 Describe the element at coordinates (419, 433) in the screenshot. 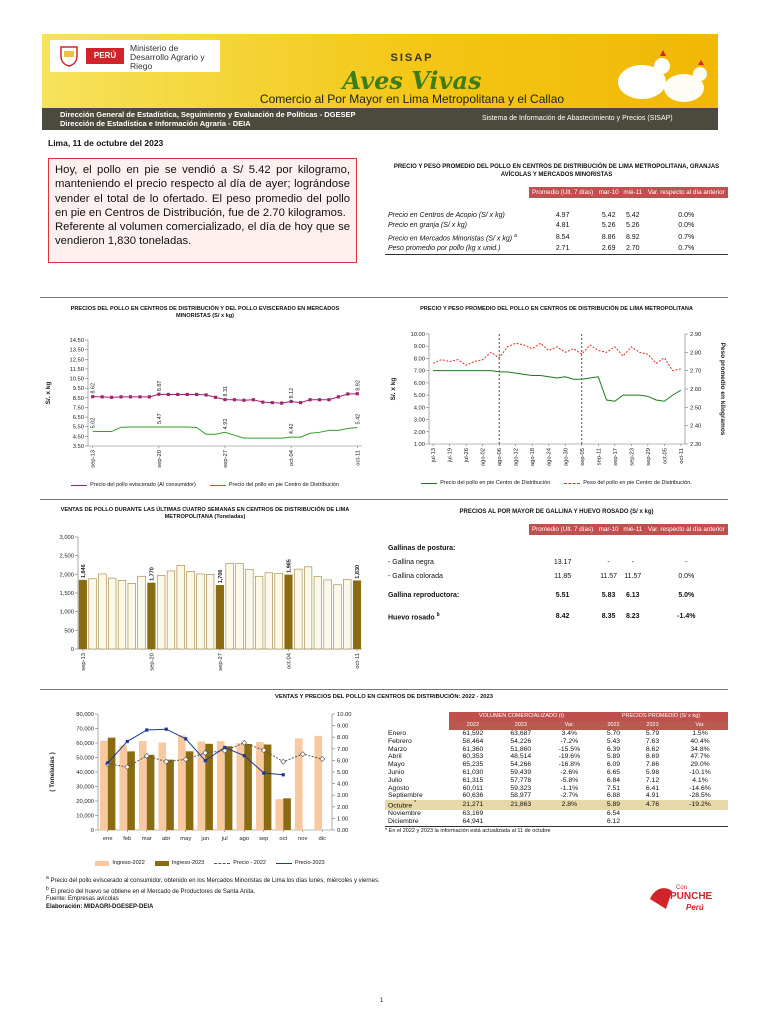

I see `y-tick-label: 2.00` at that location.